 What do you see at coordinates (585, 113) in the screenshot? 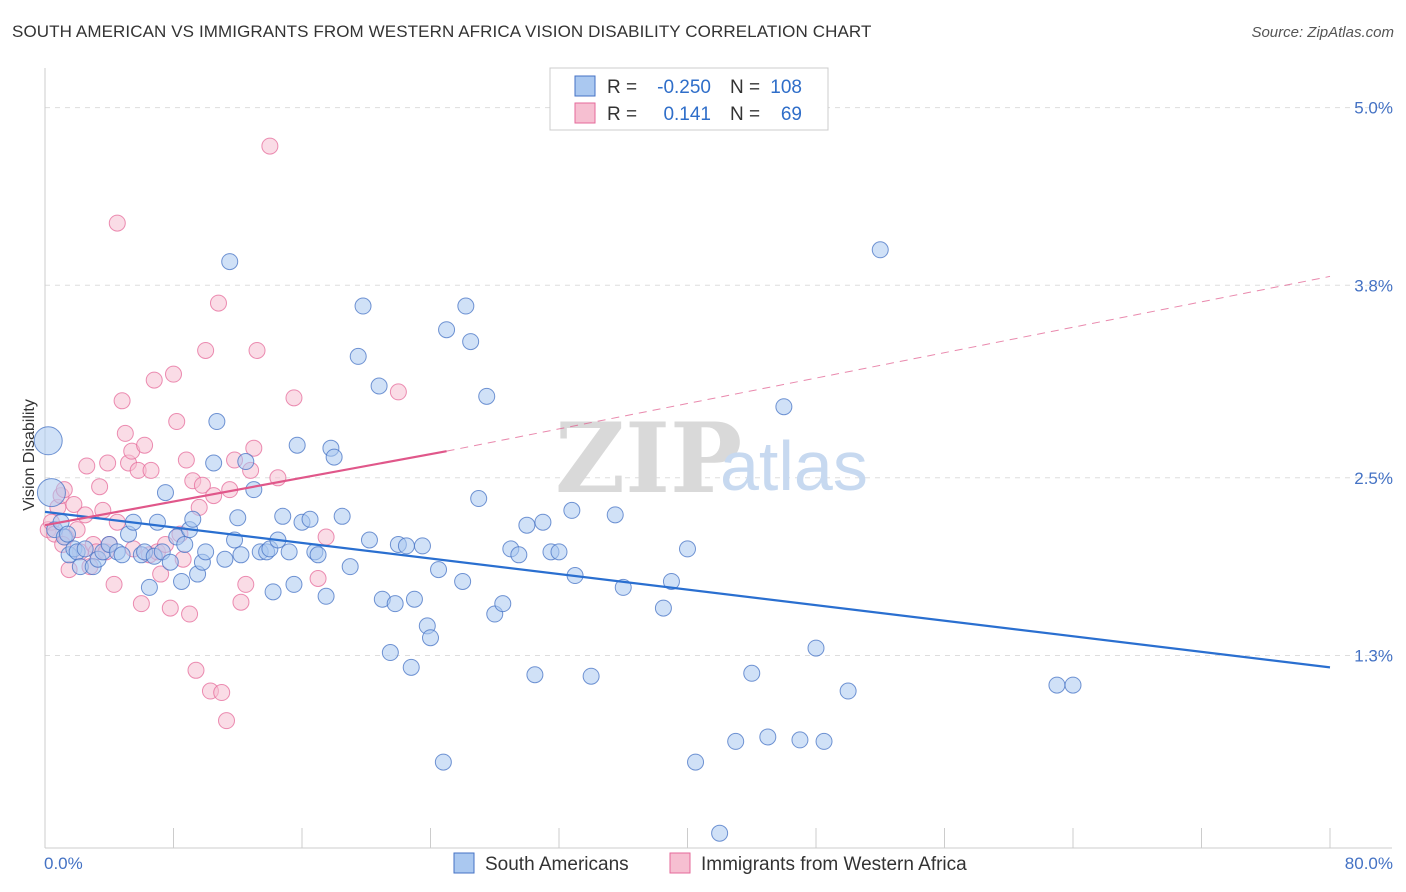
I see `legend-swatch-pink` at bounding box center [585, 113].